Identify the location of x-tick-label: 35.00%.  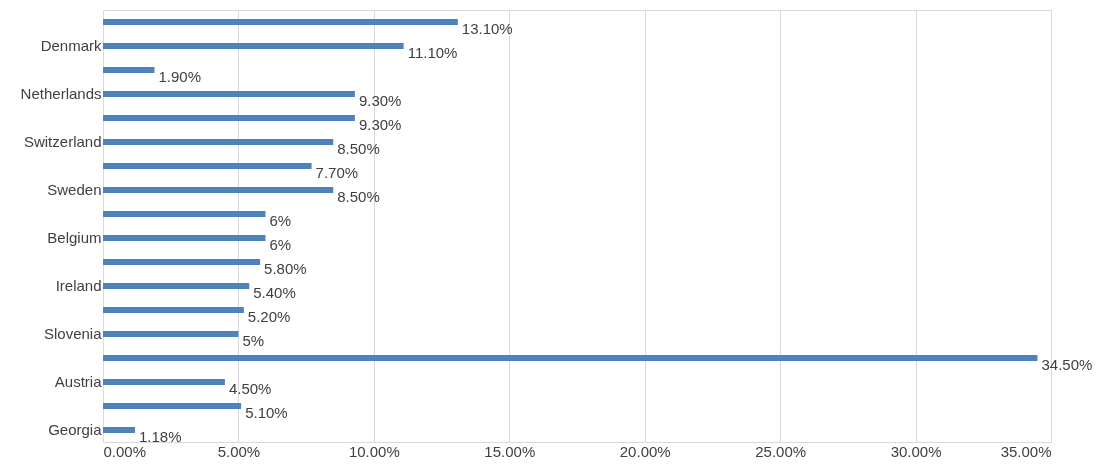
(1026, 451).